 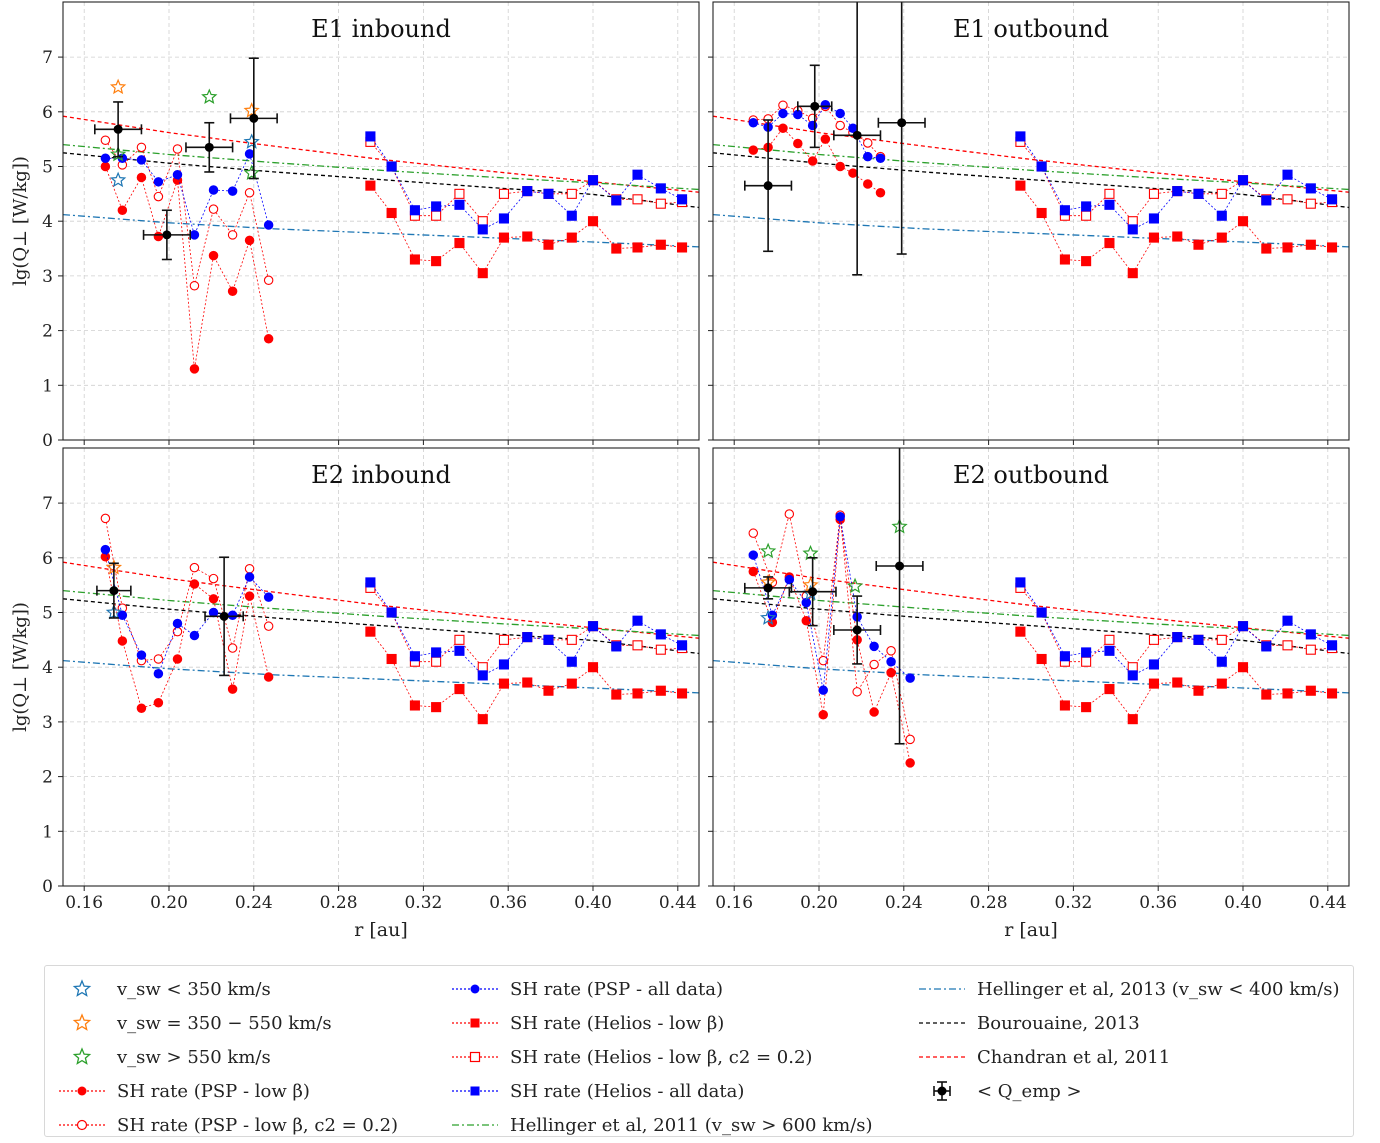 What do you see at coordinates (47, 332) in the screenshot?
I see `y-tick-label: 2` at bounding box center [47, 332].